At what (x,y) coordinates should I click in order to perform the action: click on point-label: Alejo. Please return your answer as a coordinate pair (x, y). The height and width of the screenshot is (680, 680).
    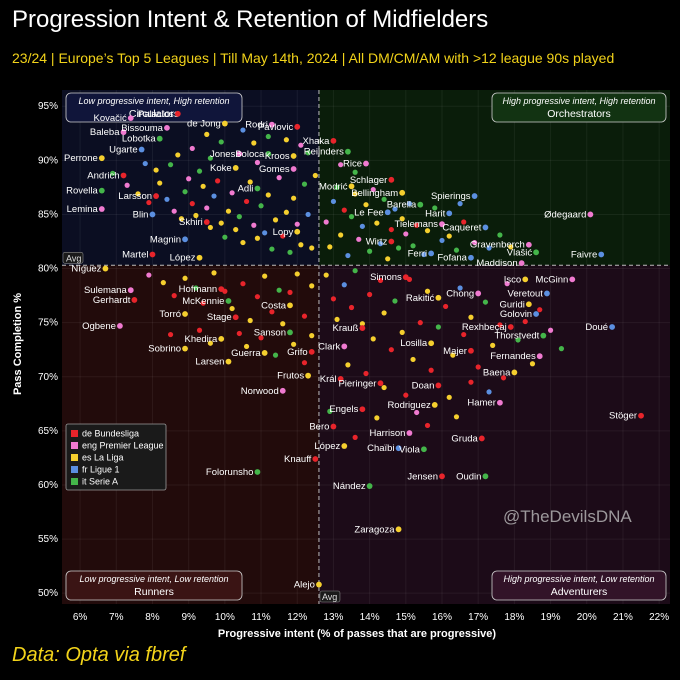
    Looking at the image, I should click on (304, 585).